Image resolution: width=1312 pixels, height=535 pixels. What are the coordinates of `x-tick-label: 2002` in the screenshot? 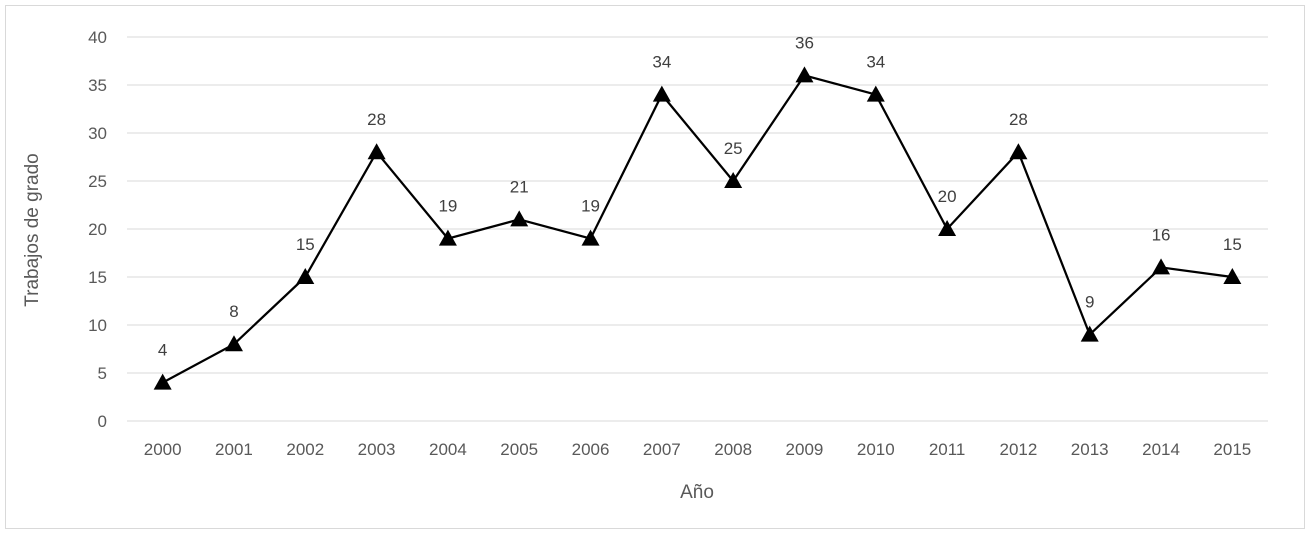 It's located at (305, 449).